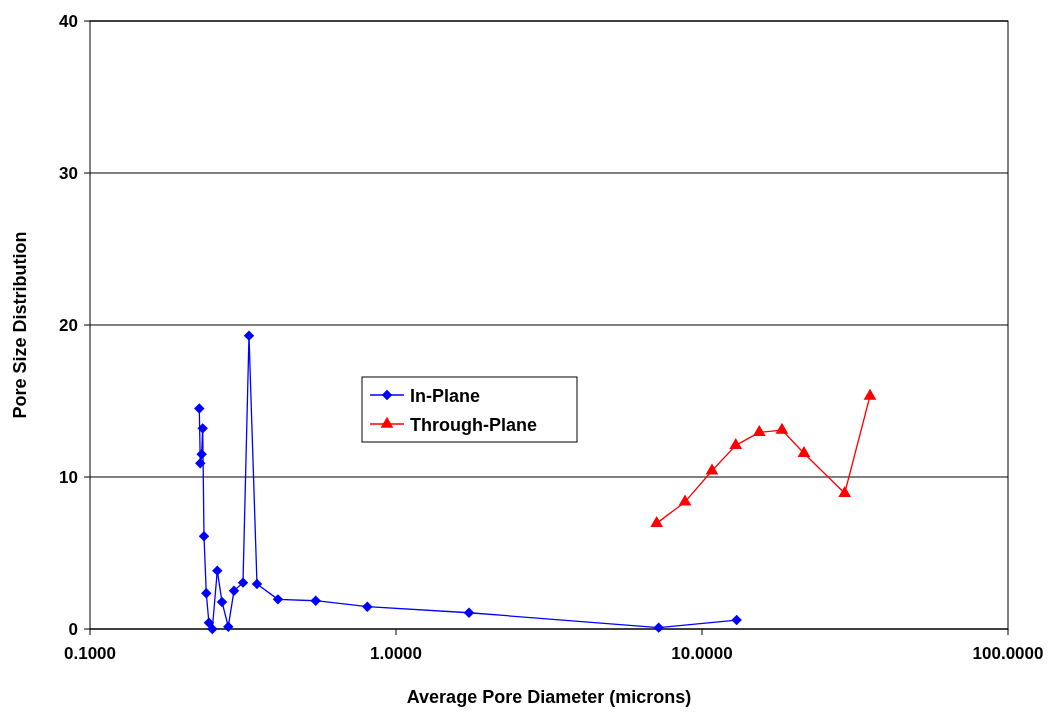 This screenshot has width=1058, height=715. I want to click on legend-label: Through-Plane, so click(473, 425).